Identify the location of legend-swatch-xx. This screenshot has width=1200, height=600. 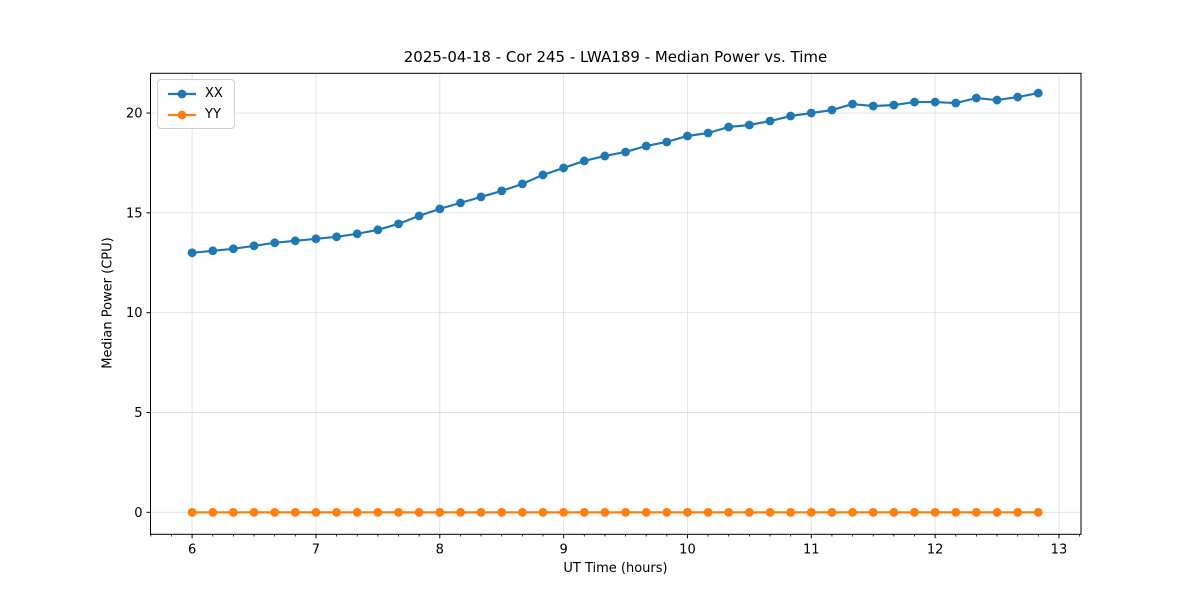
(182, 93).